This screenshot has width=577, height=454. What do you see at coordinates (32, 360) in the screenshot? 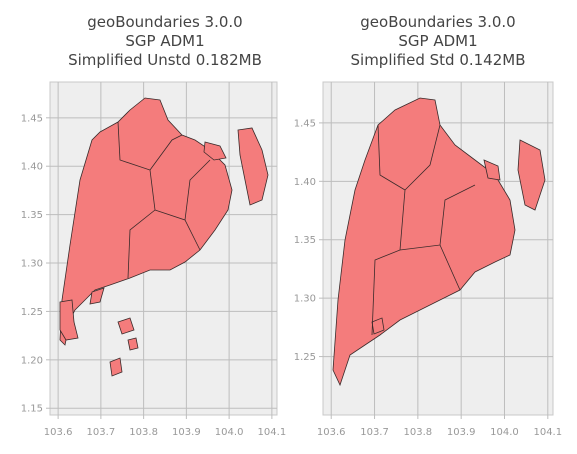
I see `y-tick-label: 1.20` at bounding box center [32, 360].